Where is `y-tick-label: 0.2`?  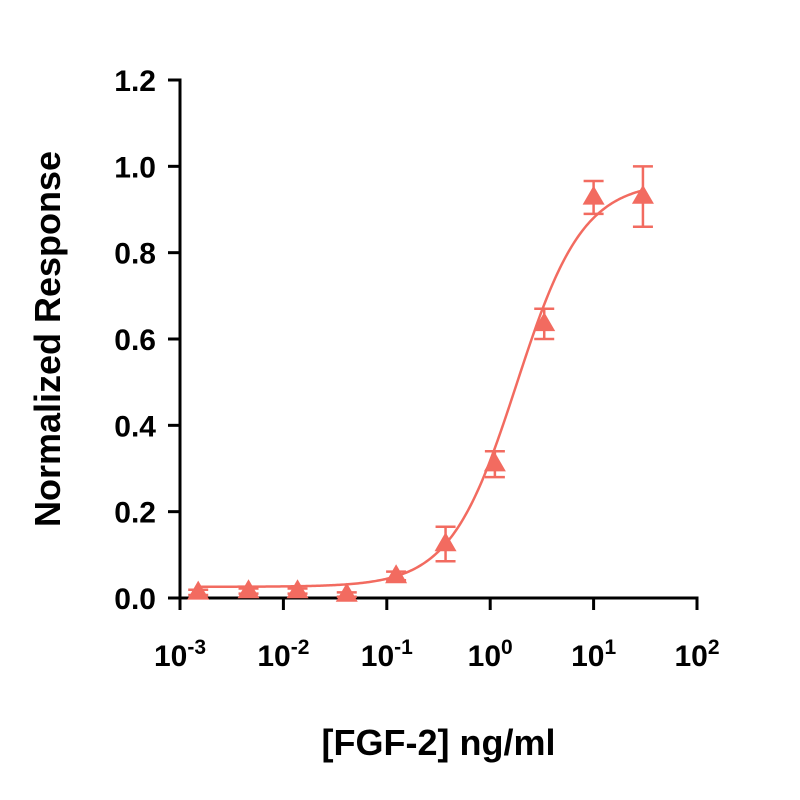
y-tick-label: 0.2 is located at coordinates (135, 513).